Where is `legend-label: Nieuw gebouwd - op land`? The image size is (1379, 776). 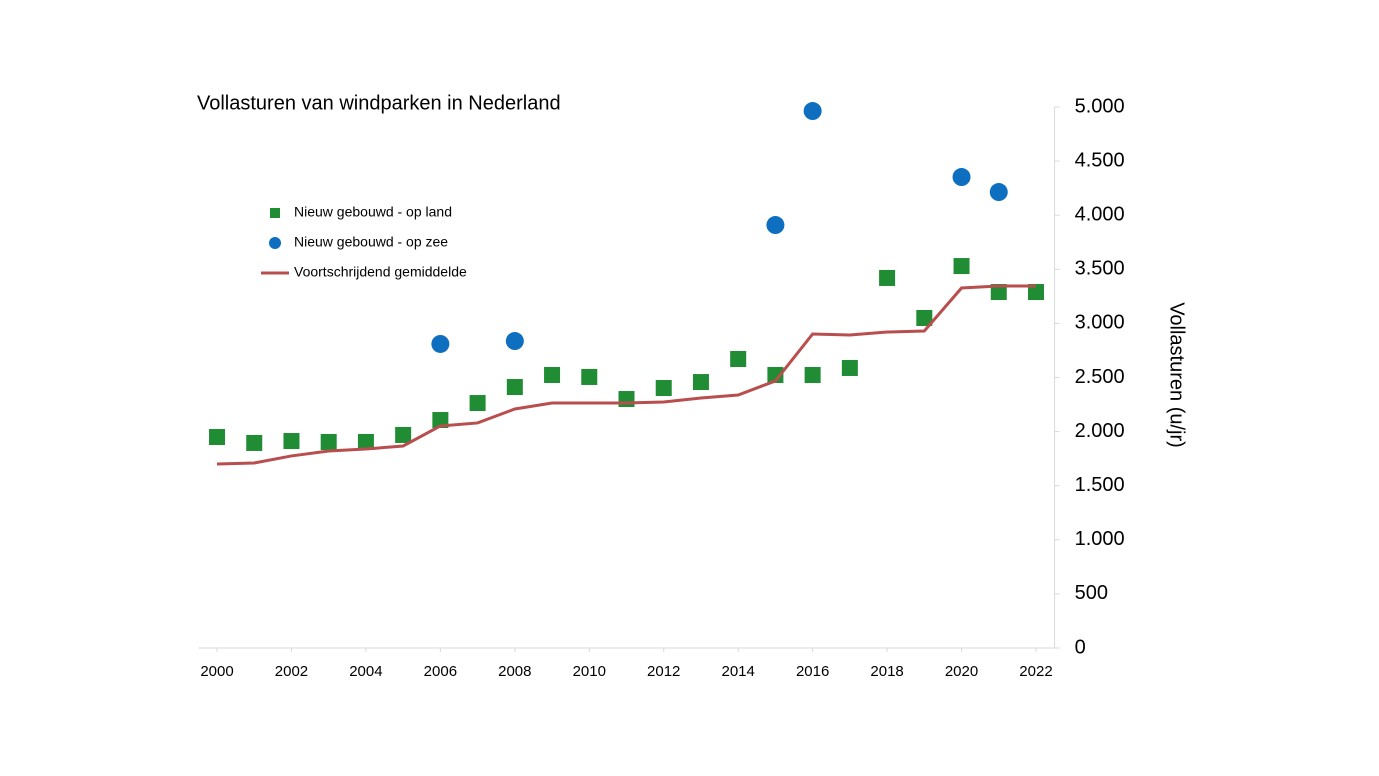
legend-label: Nieuw gebouwd - op land is located at coordinates (373, 212).